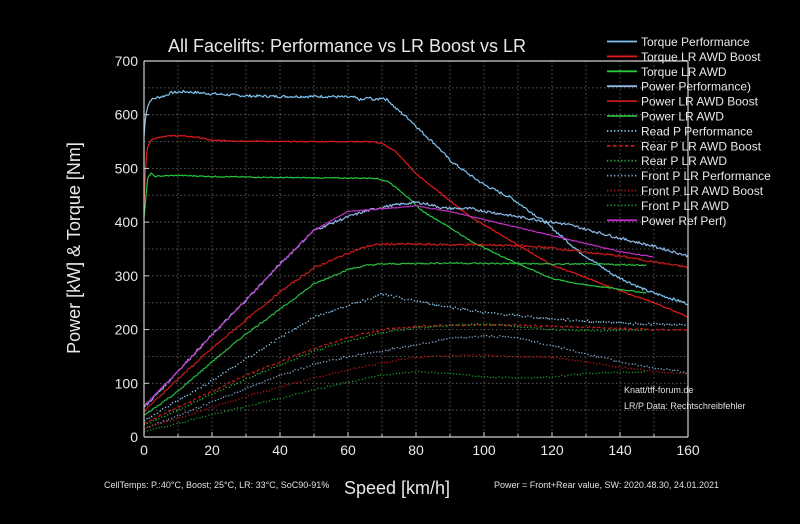 The height and width of the screenshot is (524, 800). I want to click on y-tick-label: 500, so click(127, 168).